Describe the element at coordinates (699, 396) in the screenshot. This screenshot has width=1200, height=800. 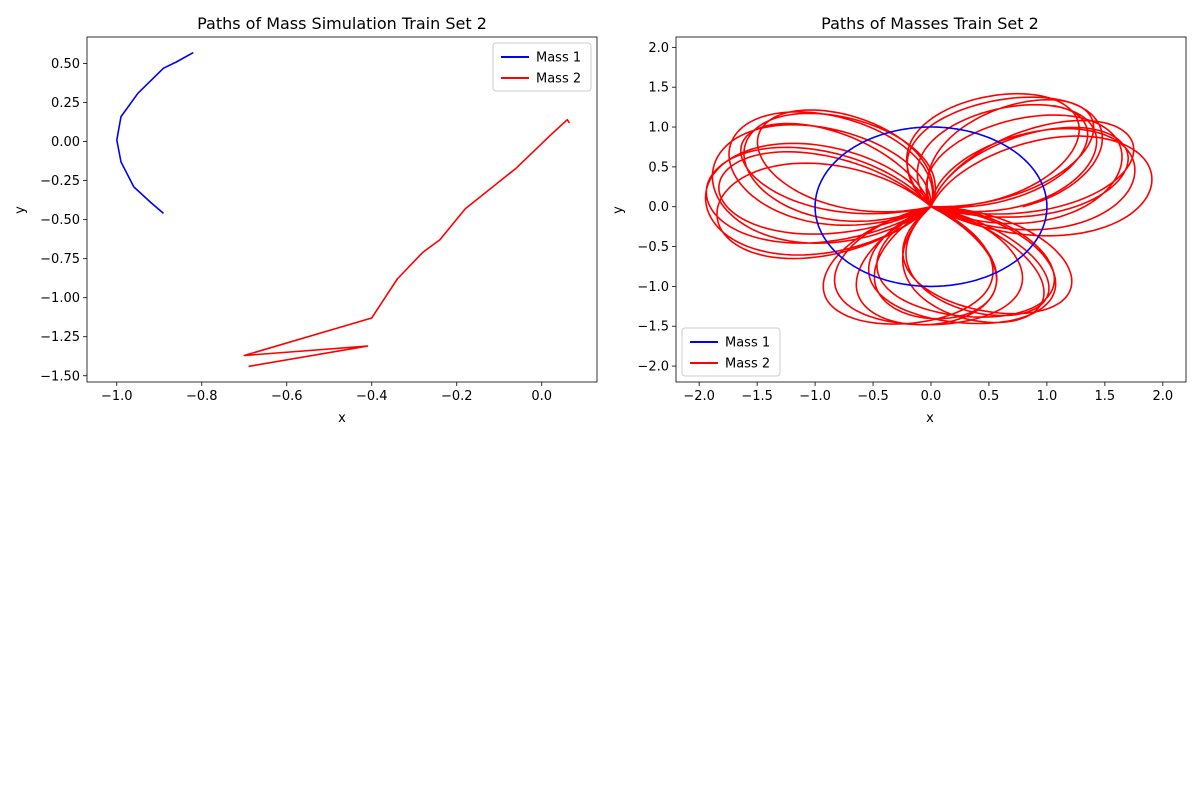
I see `x-tick-label: −2.0` at that location.